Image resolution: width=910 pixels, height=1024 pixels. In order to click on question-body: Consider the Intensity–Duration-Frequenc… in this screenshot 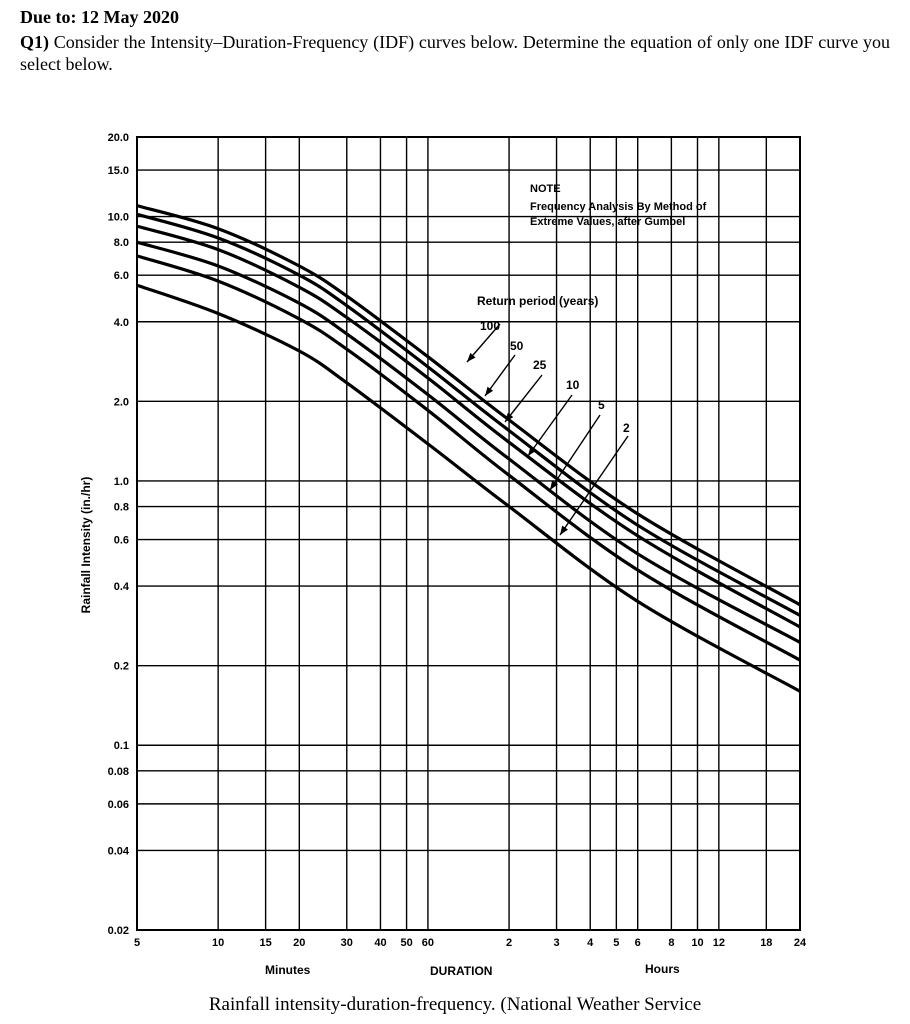, I will do `click(455, 53)`.